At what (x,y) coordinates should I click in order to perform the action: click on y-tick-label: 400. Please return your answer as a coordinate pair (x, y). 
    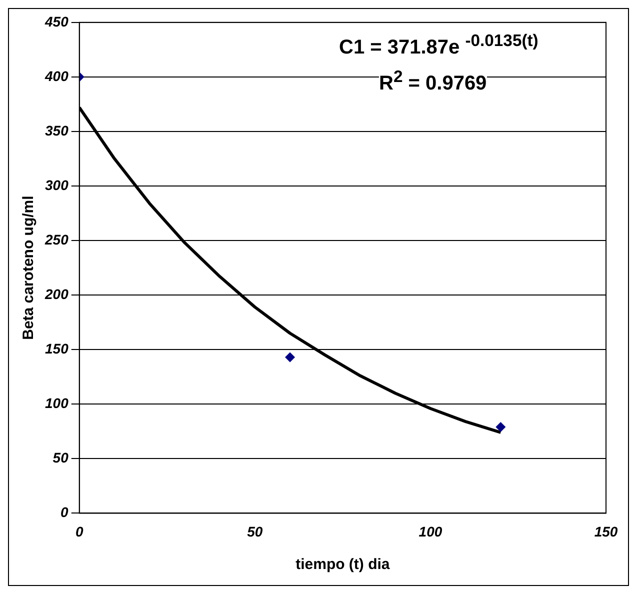
    Looking at the image, I should click on (56, 76).